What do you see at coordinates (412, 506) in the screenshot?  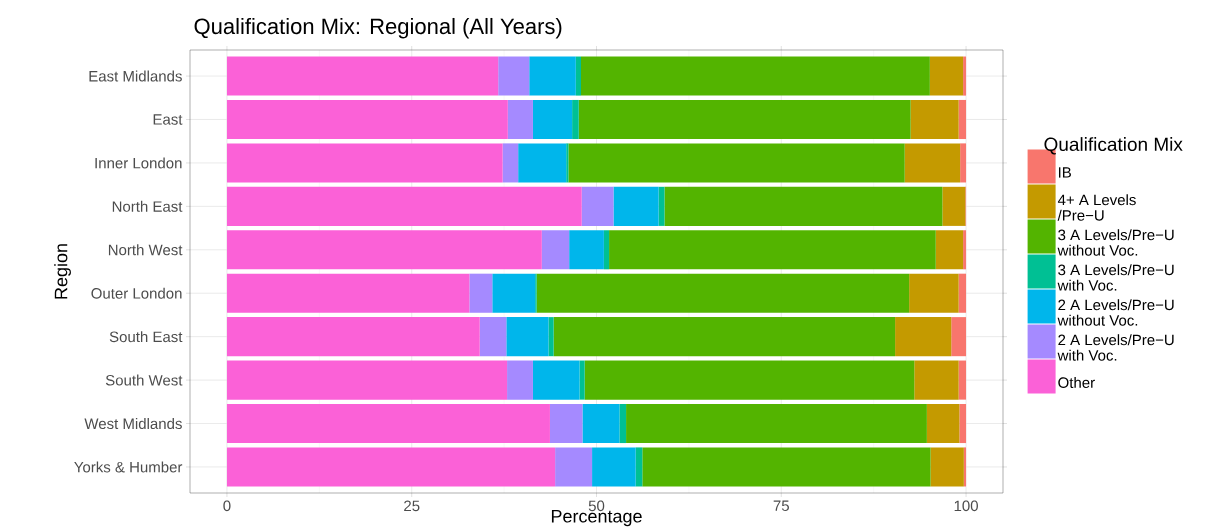 I see `x-tick-label: 25` at bounding box center [412, 506].